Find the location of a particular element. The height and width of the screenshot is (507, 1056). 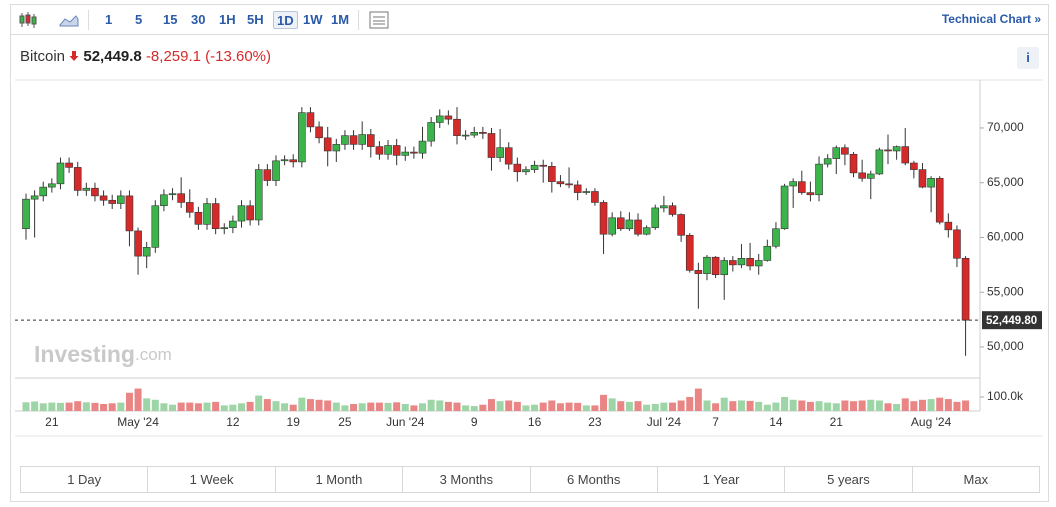

technical-chart-link: Technical Chart » is located at coordinates (991, 19).